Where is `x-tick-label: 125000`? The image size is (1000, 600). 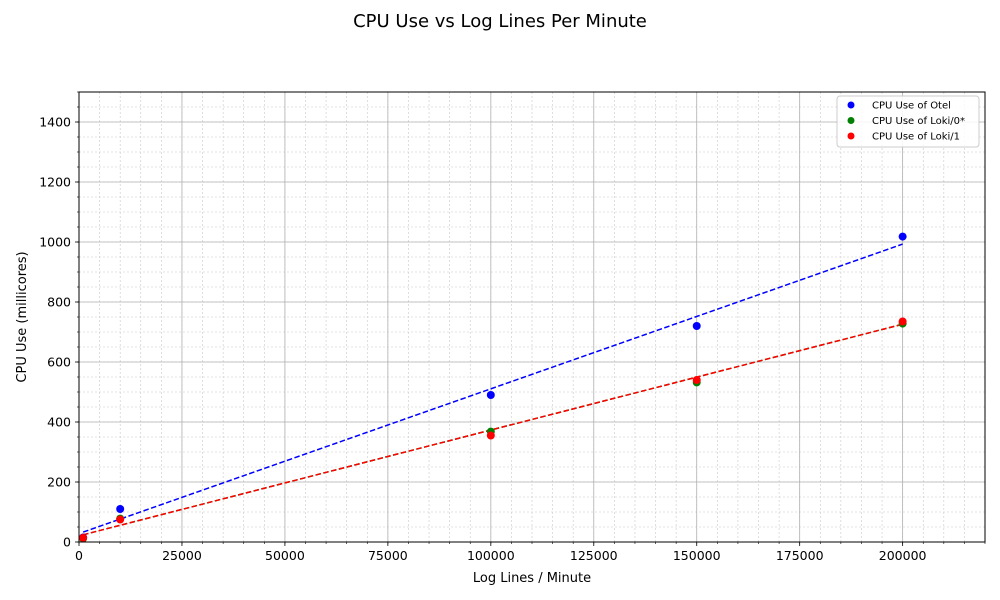
x-tick-label: 125000 is located at coordinates (594, 555).